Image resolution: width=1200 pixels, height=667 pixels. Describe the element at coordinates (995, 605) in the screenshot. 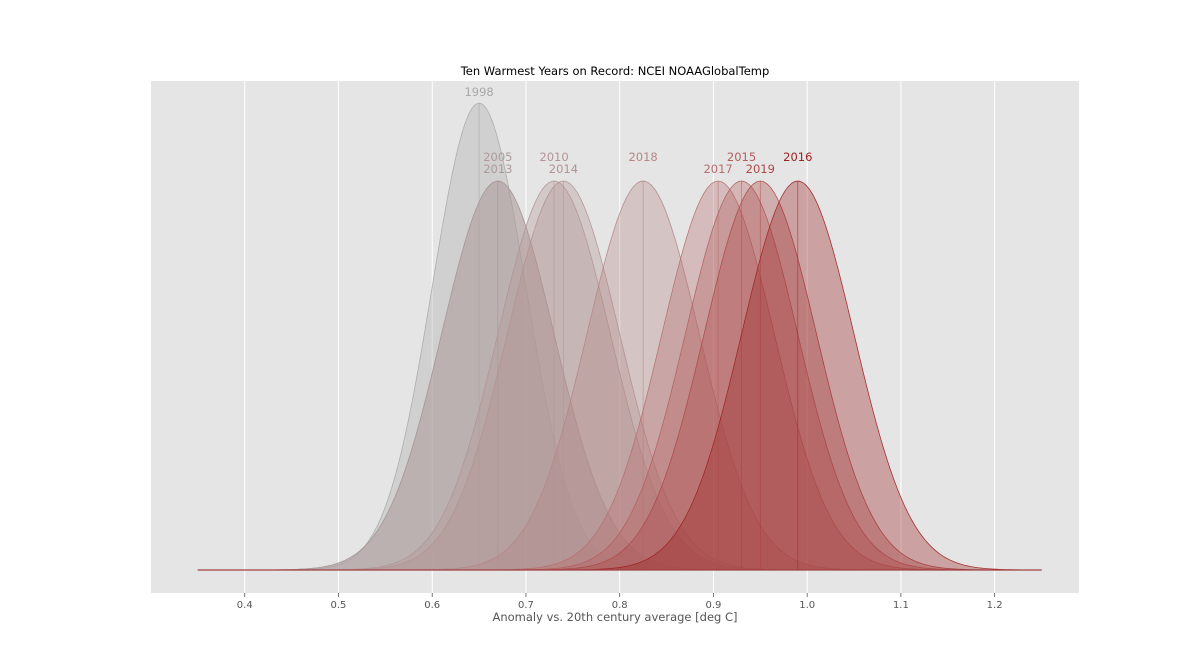

I see `x-tick-label: 1.2` at that location.